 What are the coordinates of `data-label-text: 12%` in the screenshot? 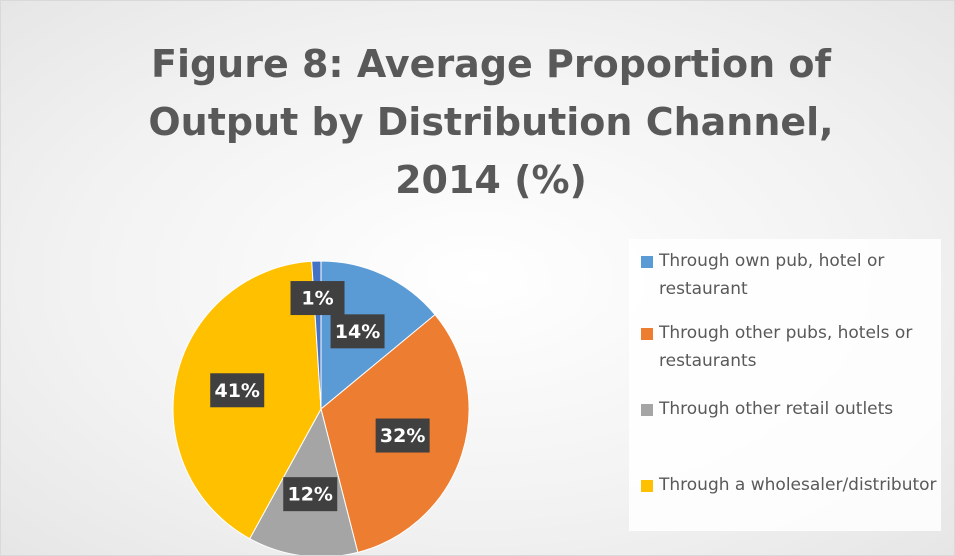 It's located at (309, 495).